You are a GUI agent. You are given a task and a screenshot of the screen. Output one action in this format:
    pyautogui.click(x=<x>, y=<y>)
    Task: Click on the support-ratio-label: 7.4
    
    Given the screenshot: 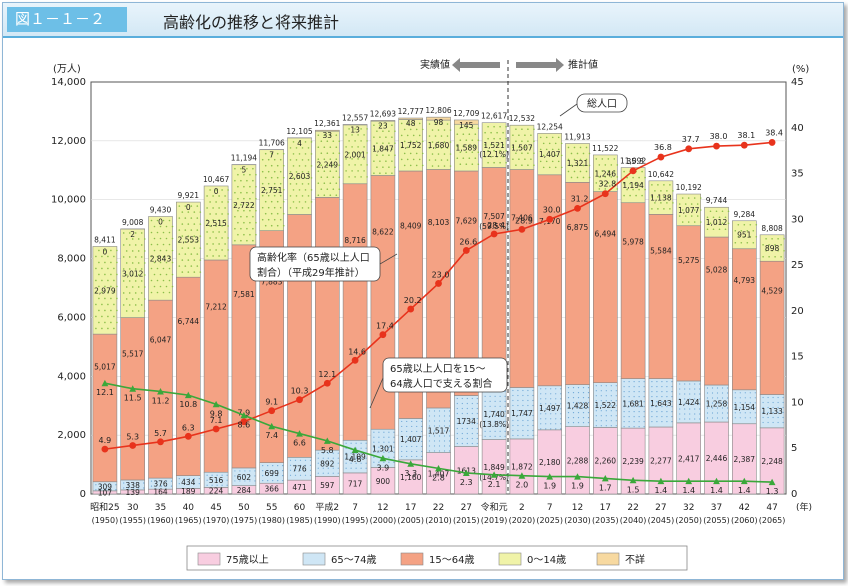 What is the action you would take?
    pyautogui.click(x=271, y=435)
    